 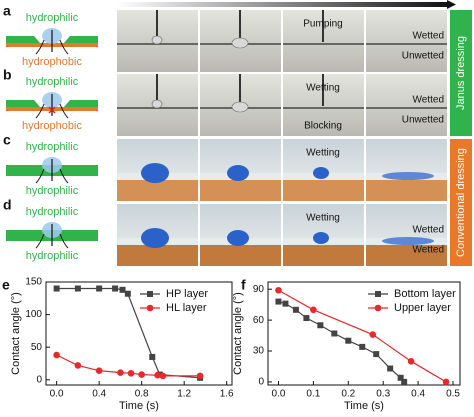 What do you see at coordinates (323, 153) in the screenshot?
I see `annotation: Wetting` at bounding box center [323, 153].